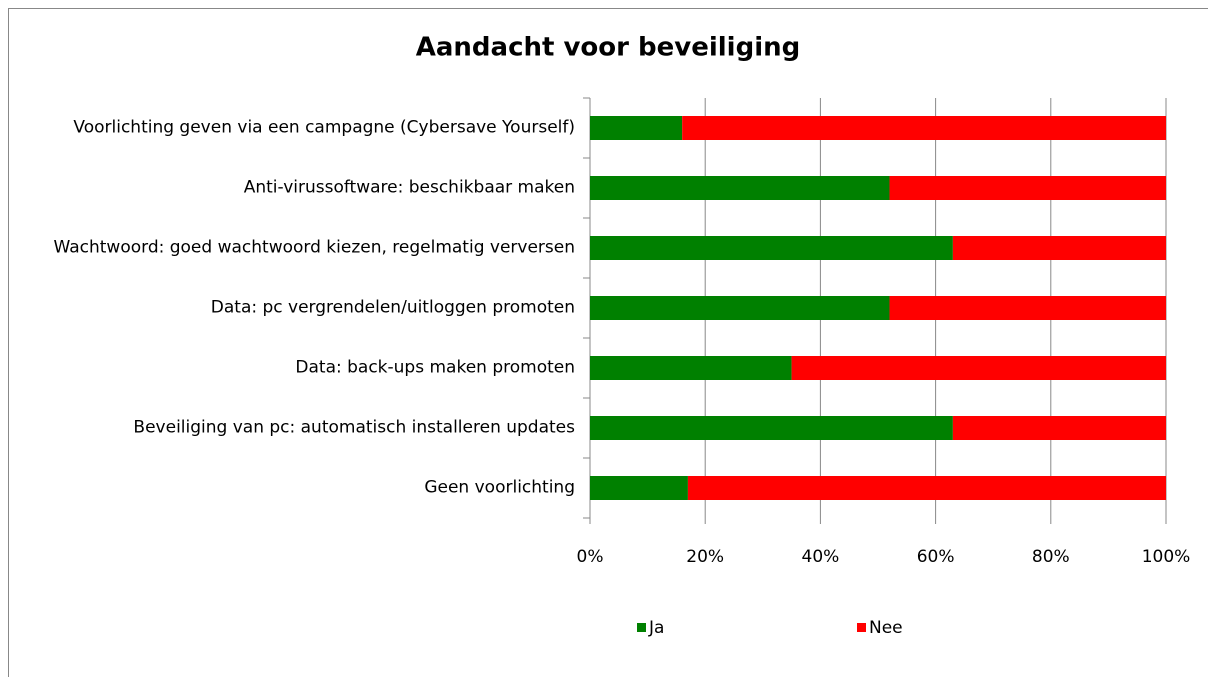  Describe the element at coordinates (705, 557) in the screenshot. I see `x-tick-label: 20%` at that location.